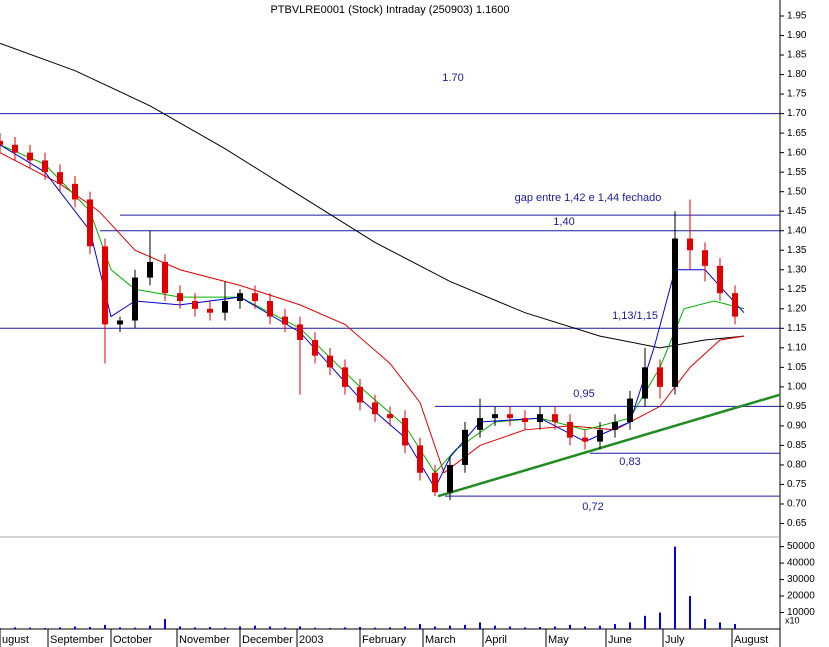 The width and height of the screenshot is (829, 647). I want to click on x-tick-label: ugust, so click(15, 640).